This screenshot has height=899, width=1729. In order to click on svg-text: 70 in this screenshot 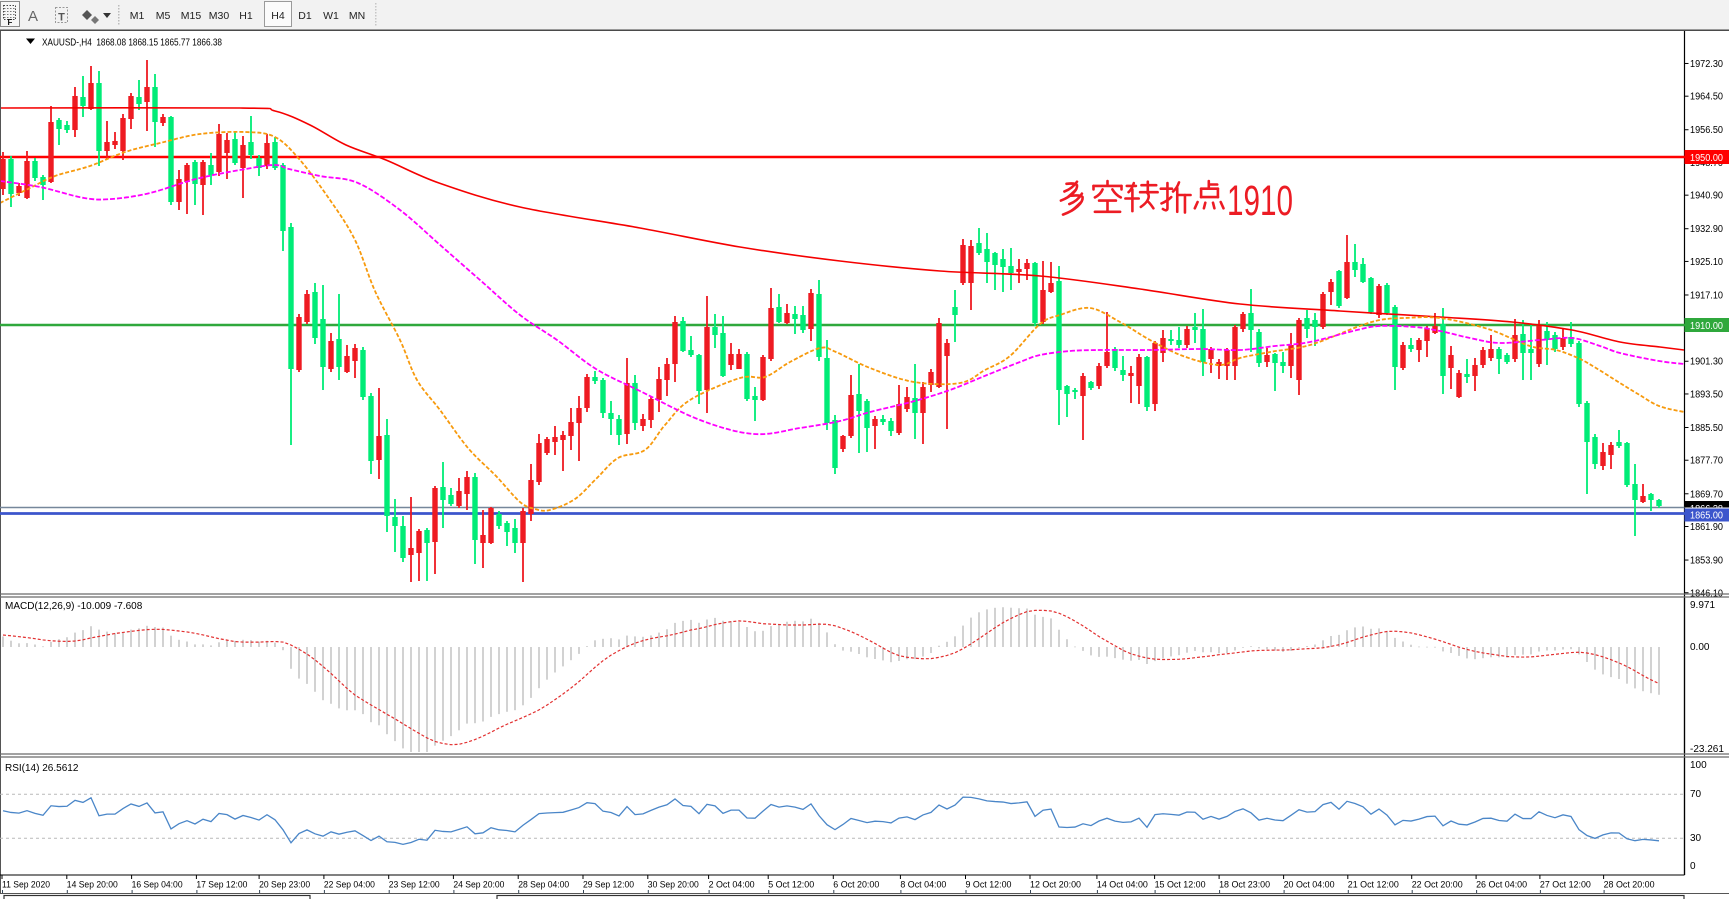, I will do `click(1696, 794)`.